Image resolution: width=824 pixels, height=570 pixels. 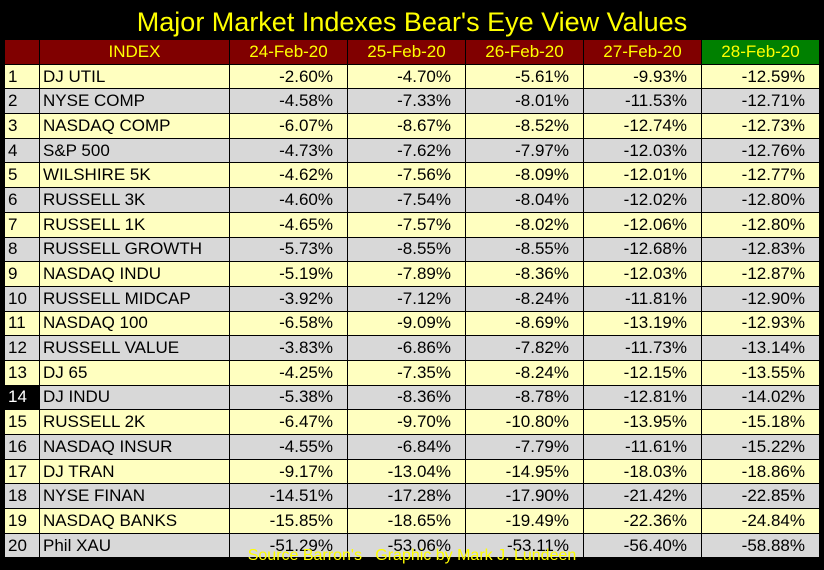 I want to click on value-cell: -12.81%, so click(x=642, y=397).